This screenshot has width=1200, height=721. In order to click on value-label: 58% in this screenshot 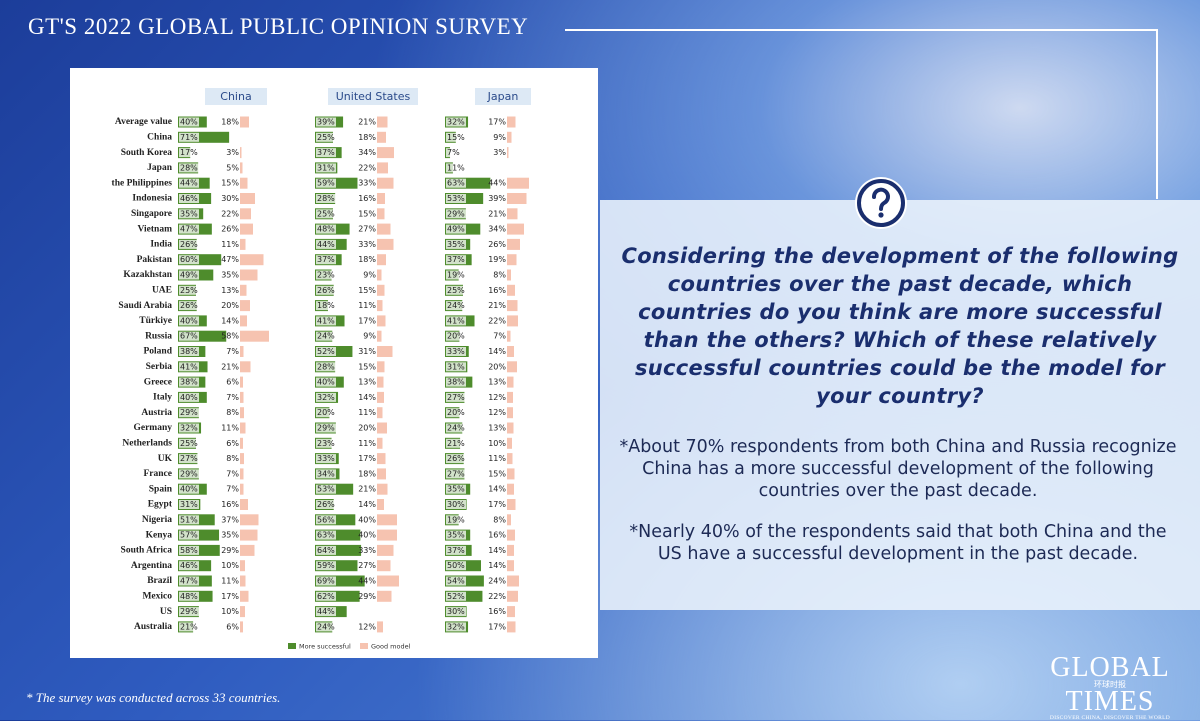, I will do `click(230, 336)`.